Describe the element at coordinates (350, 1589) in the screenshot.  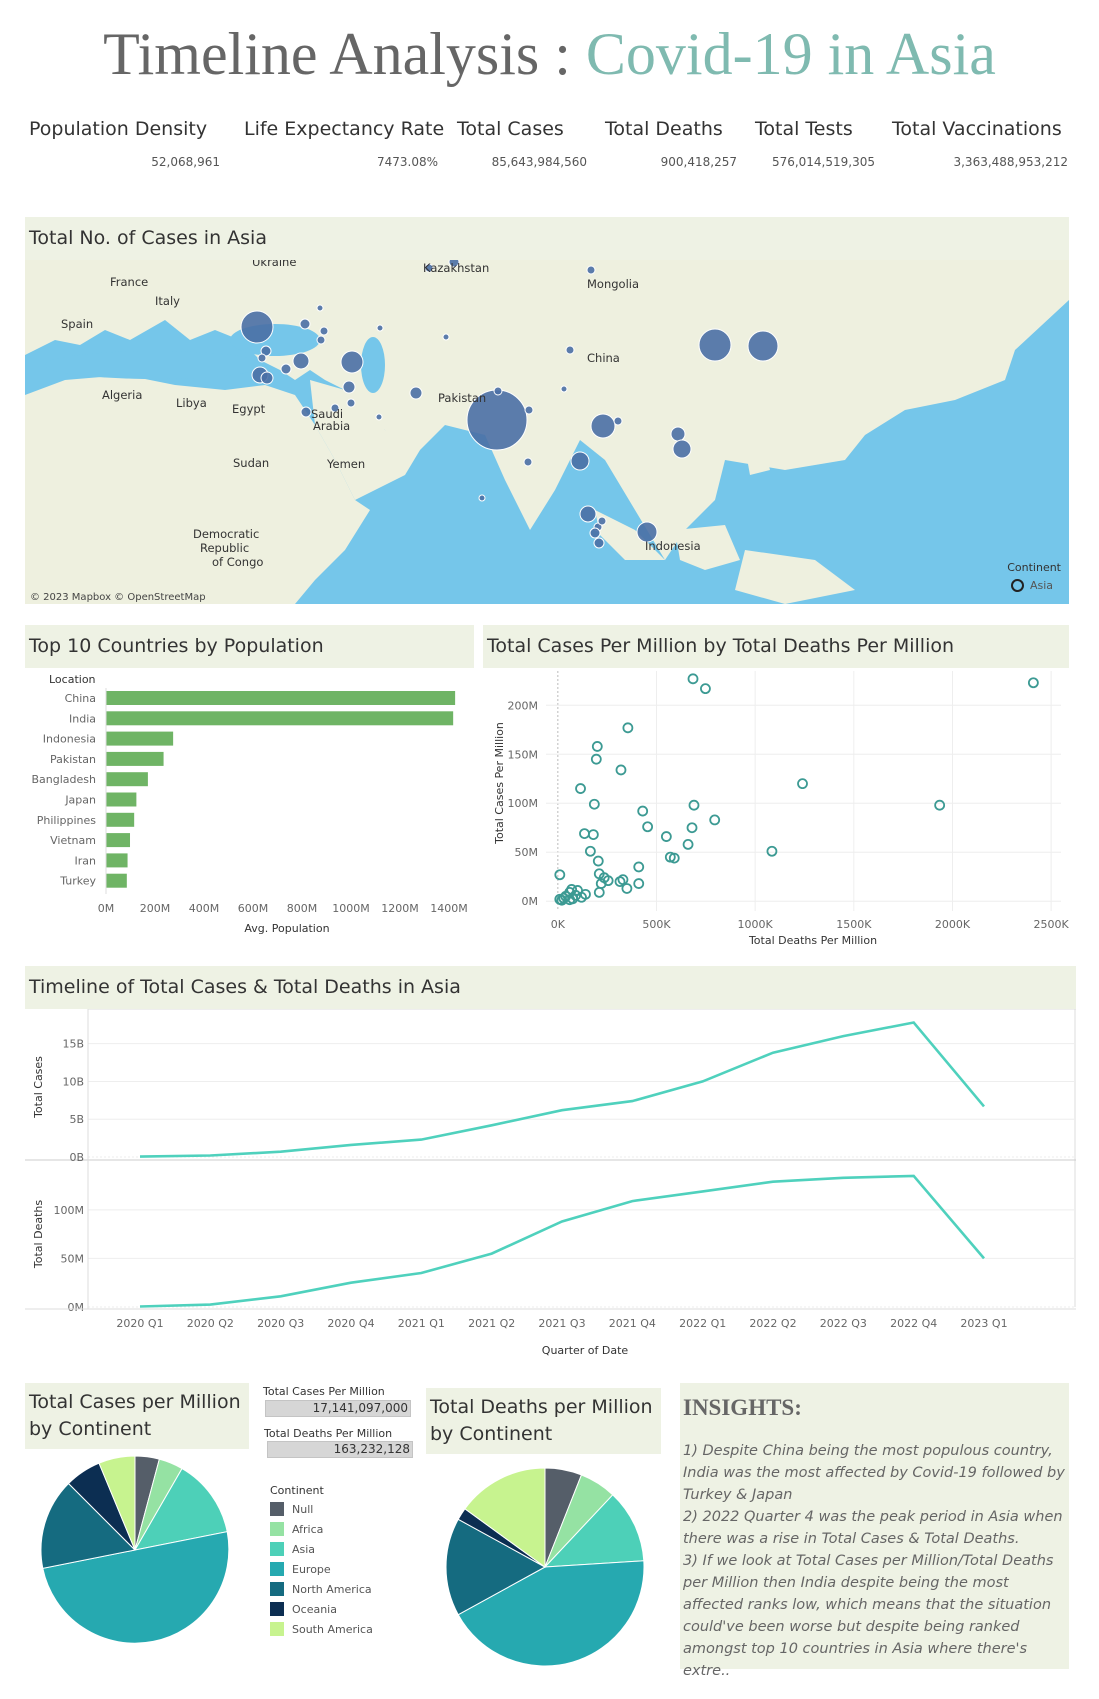
I see `legend-item-north-america: North America` at that location.